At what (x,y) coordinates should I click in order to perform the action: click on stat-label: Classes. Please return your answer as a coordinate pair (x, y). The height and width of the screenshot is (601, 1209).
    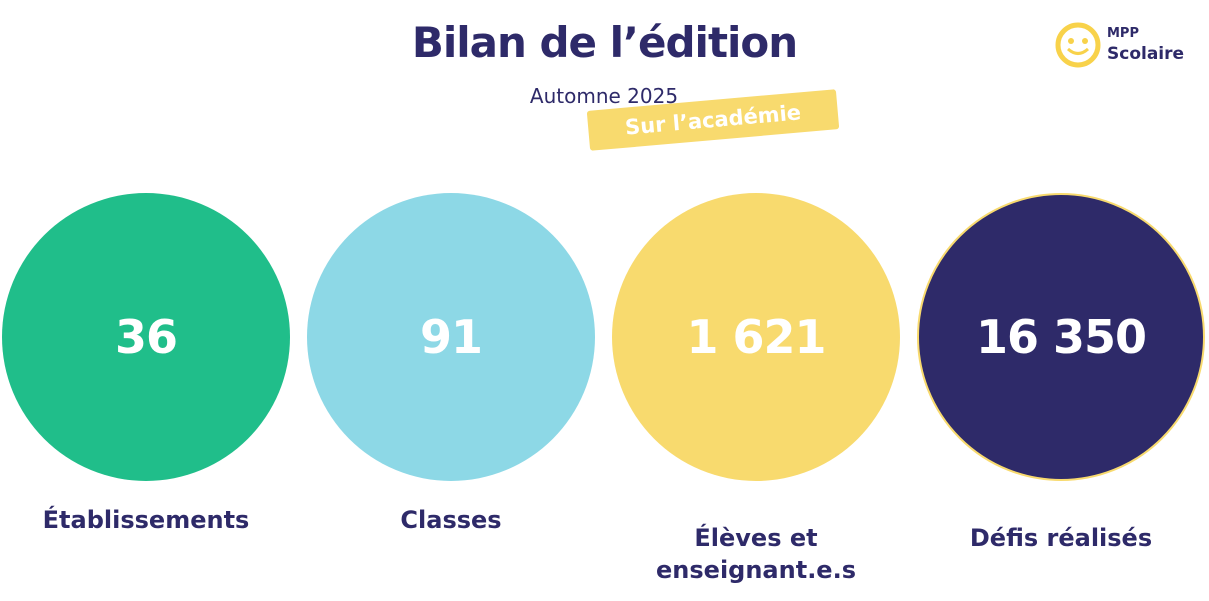
    Looking at the image, I should click on (451, 520).